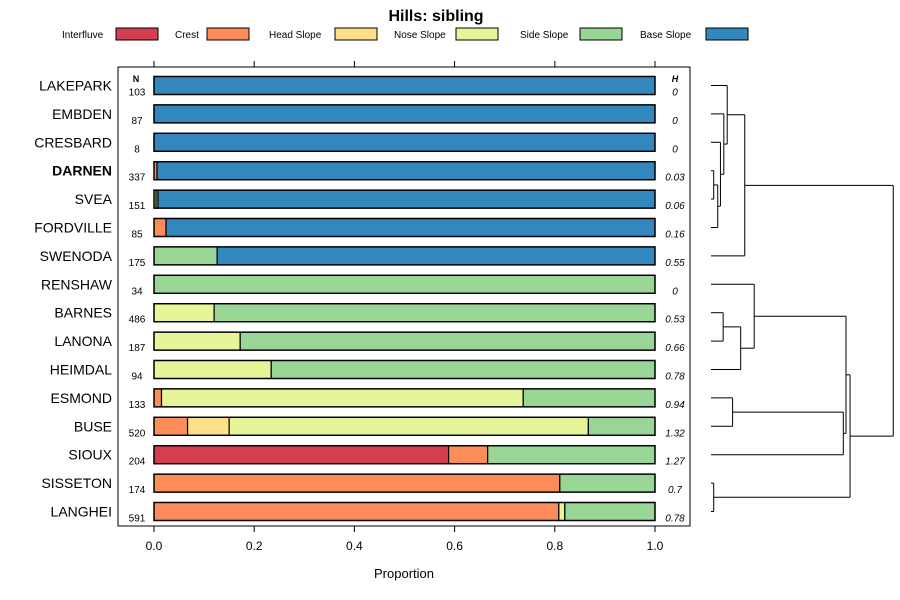  What do you see at coordinates (76, 483) in the screenshot?
I see `row-label: SISSETON` at bounding box center [76, 483].